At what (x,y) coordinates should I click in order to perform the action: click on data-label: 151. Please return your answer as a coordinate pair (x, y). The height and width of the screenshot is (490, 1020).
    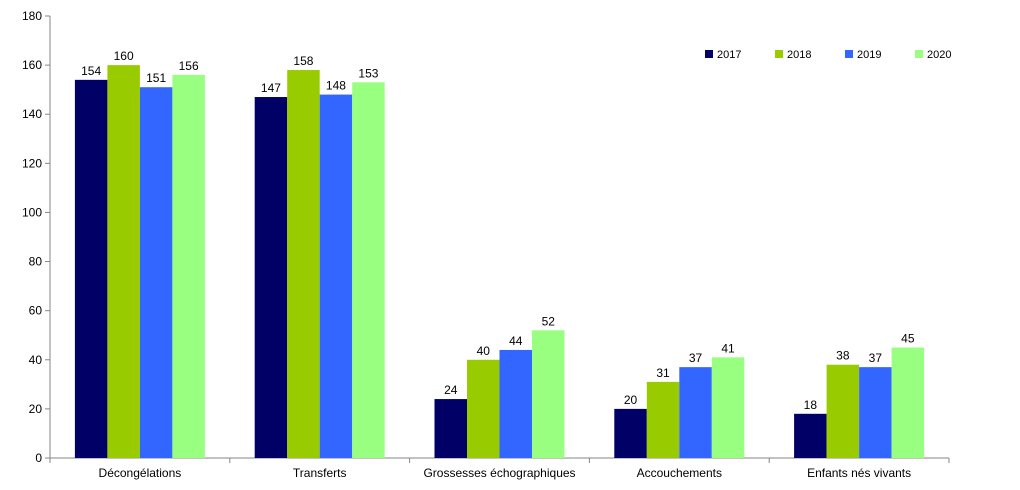
    Looking at the image, I should click on (156, 78).